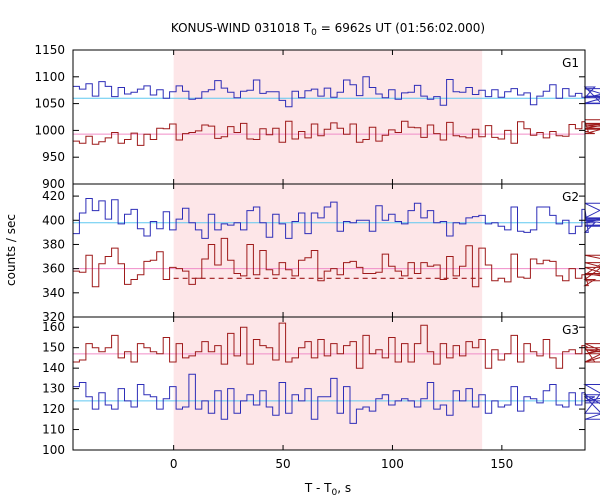 Image resolution: width=600 pixels, height=504 pixels. Describe the element at coordinates (53, 368) in the screenshot. I see `y-tick-label: 140` at that location.